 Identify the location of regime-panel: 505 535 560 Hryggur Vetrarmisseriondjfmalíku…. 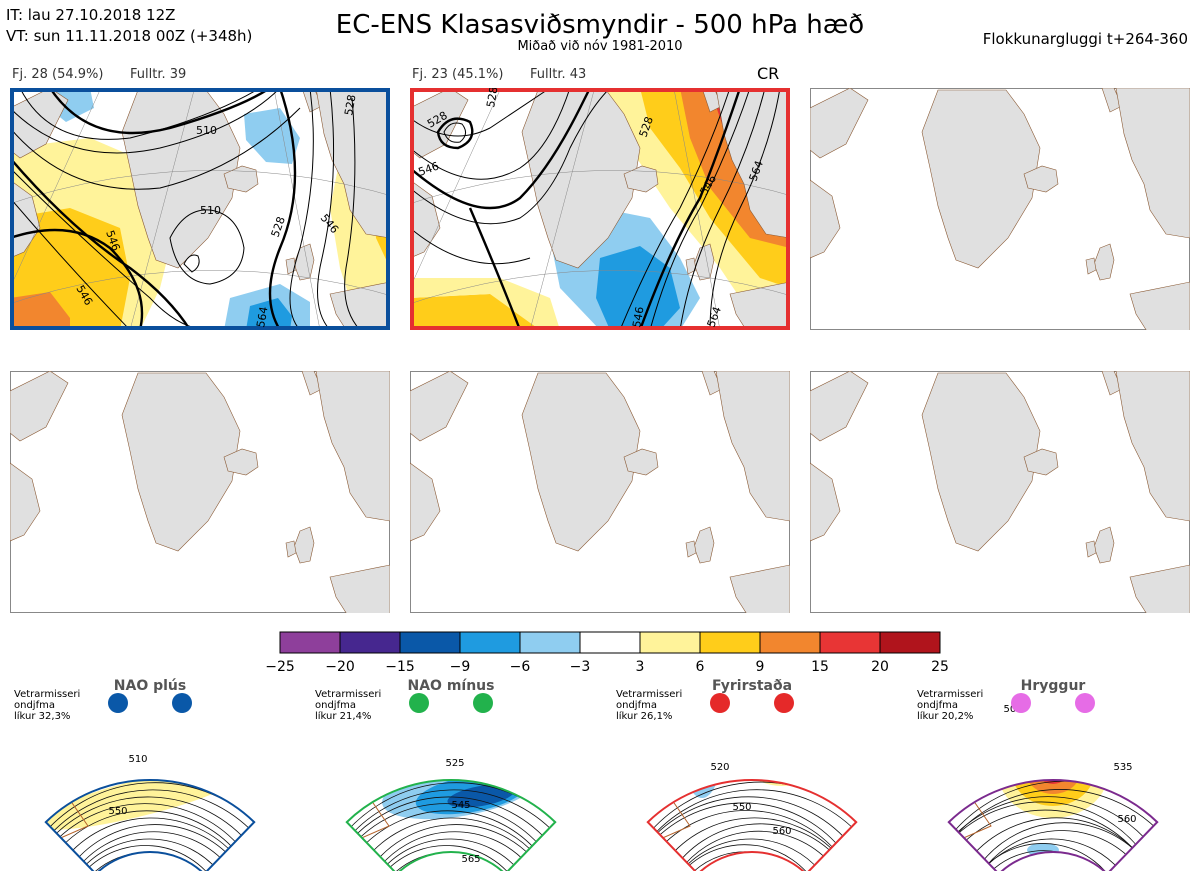
(1038, 774).